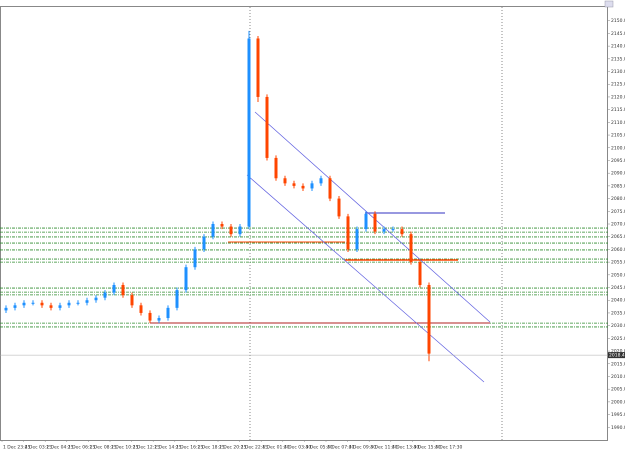 Image resolution: width=625 pixels, height=455 pixels. What do you see at coordinates (449, 448) in the screenshot?
I see `x-tick-label: 4 Dec 17:30` at bounding box center [449, 448].